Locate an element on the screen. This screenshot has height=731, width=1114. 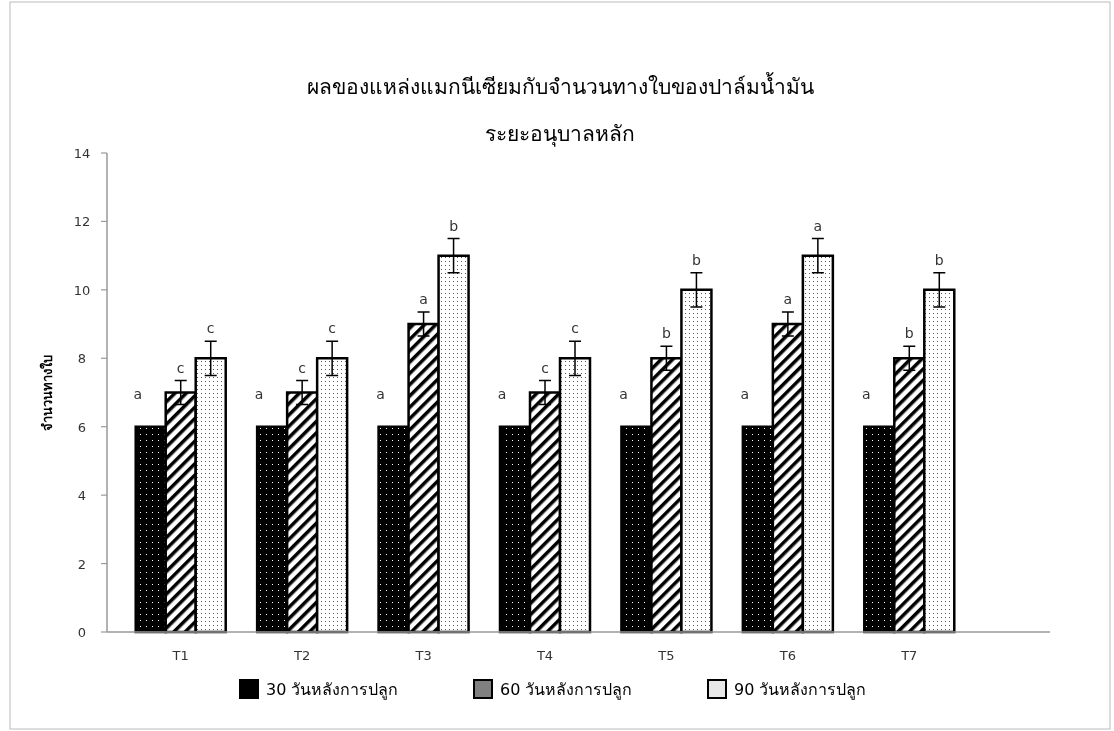
y-tick-label: 14 is located at coordinates (82, 153).